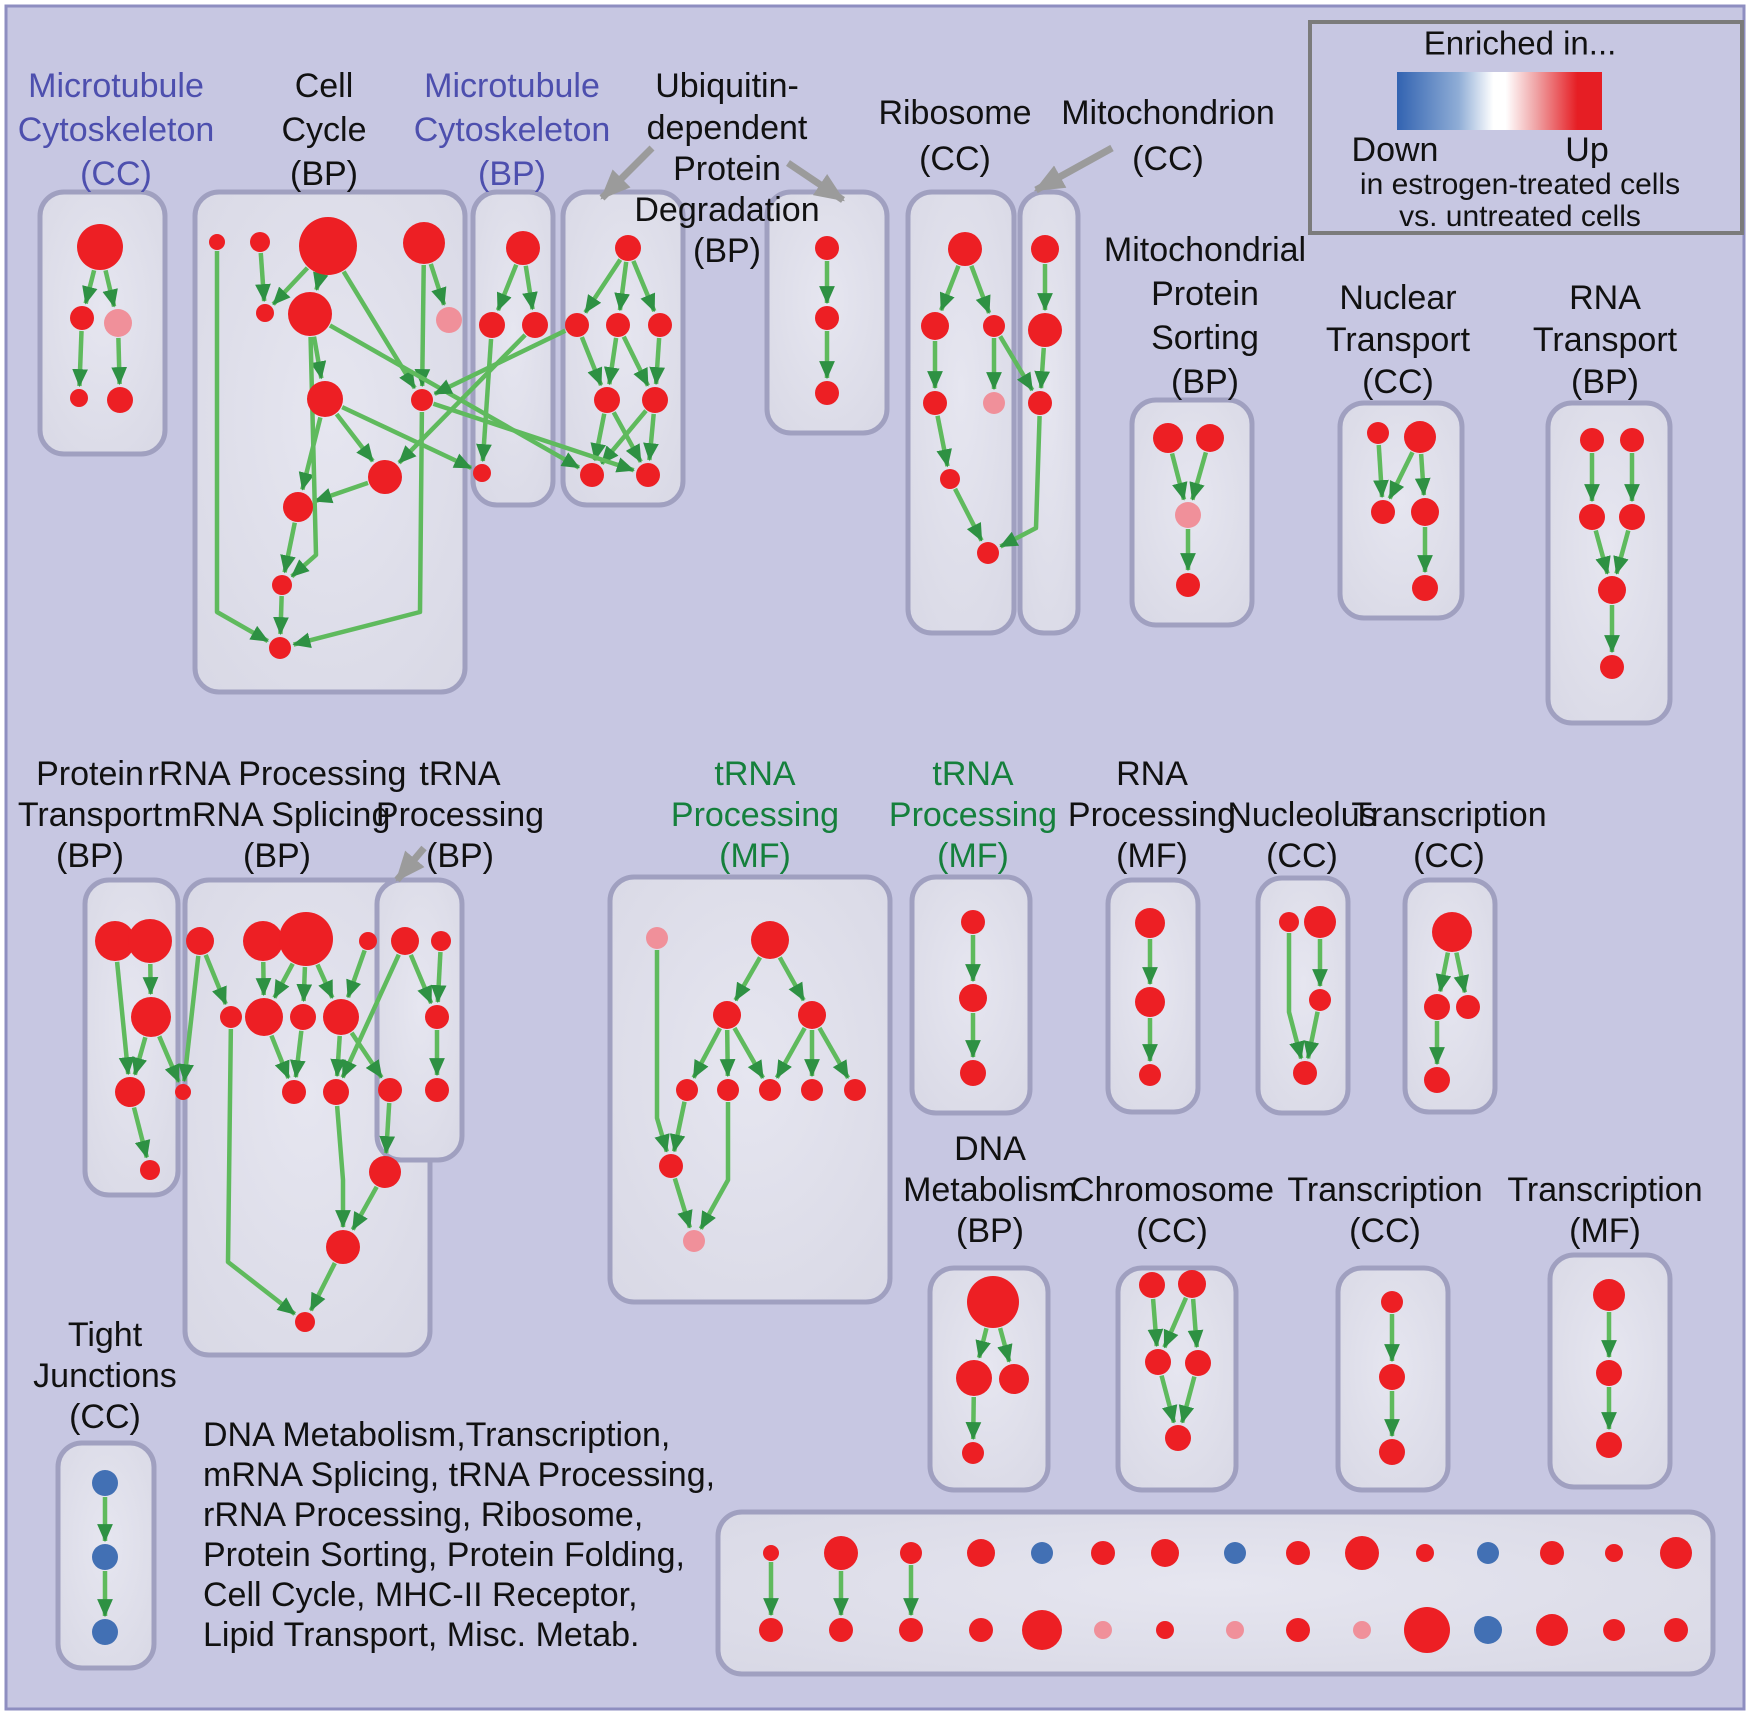 This screenshot has height=1715, width=1750. What do you see at coordinates (280, 648) in the screenshot?
I see `cell-cycle-bp-node-c14` at bounding box center [280, 648].